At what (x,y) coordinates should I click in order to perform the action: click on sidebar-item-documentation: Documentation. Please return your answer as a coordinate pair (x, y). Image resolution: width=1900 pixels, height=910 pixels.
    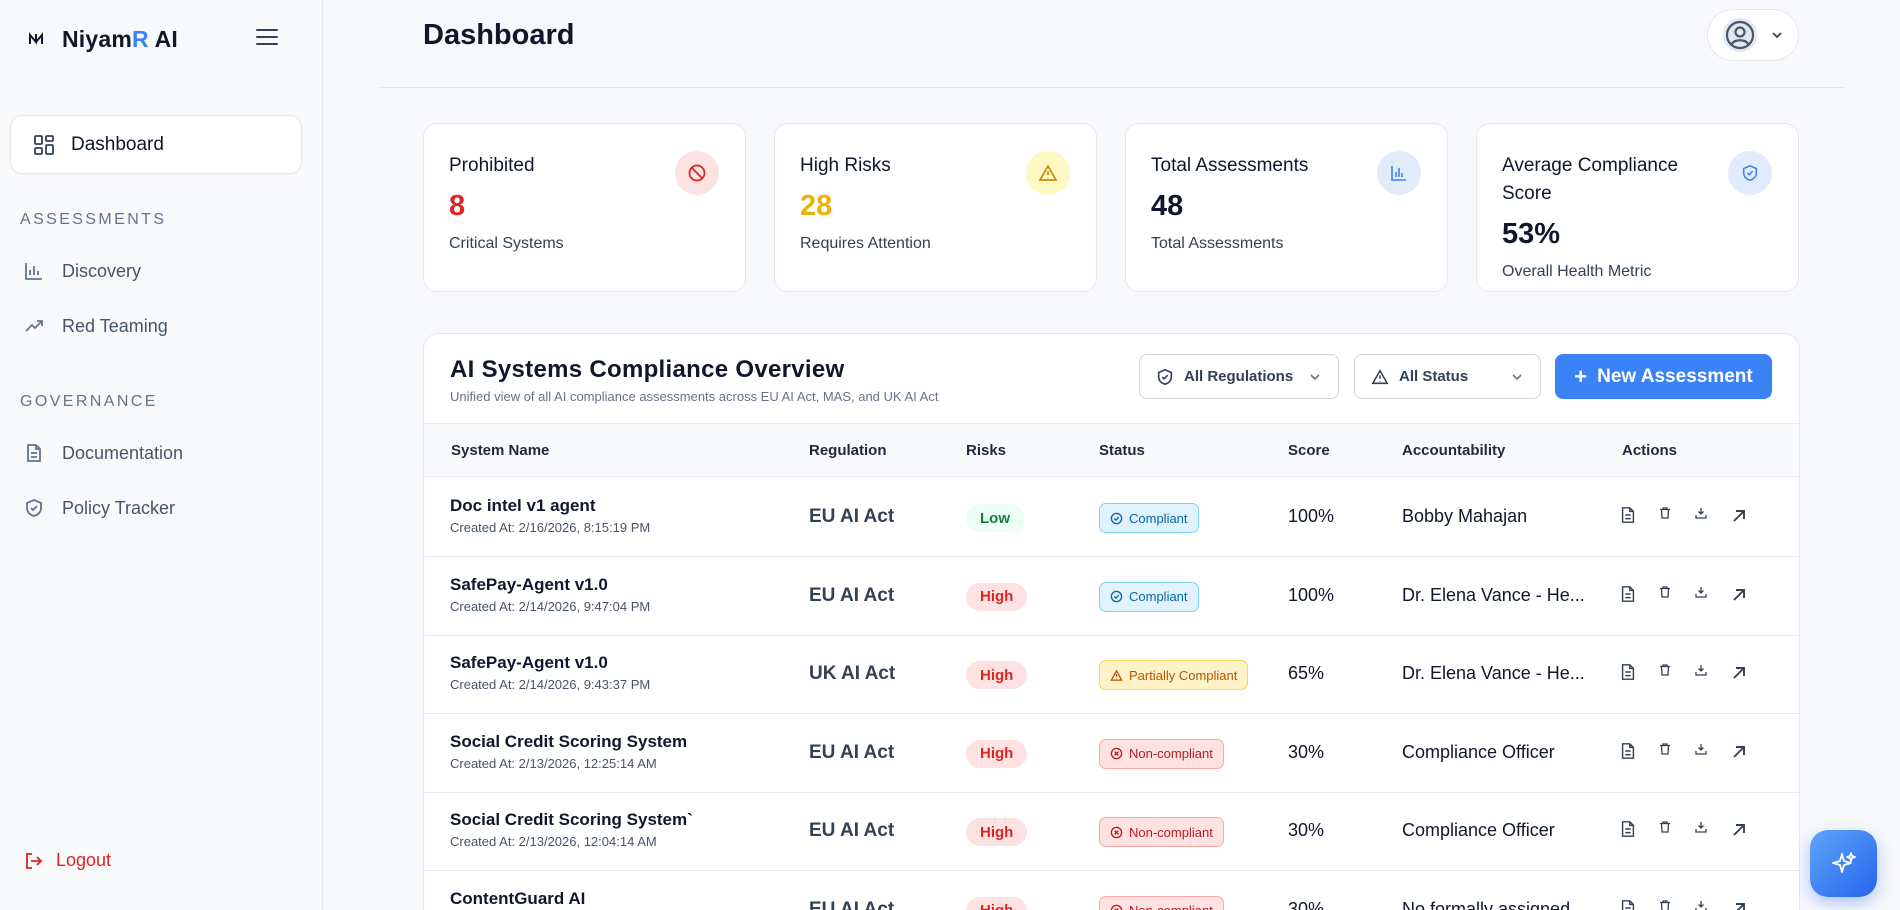
    Looking at the image, I should click on (103, 453).